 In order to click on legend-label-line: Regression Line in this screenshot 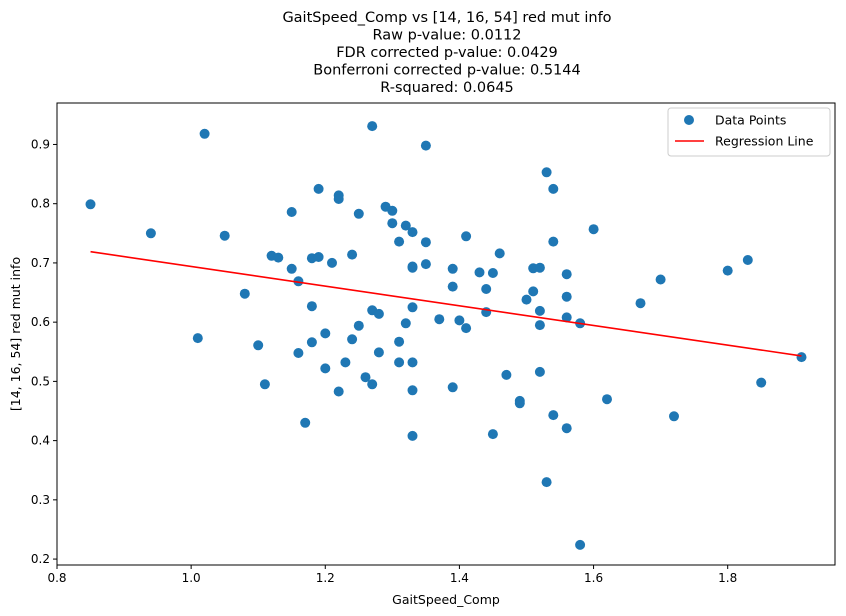, I will do `click(764, 141)`.